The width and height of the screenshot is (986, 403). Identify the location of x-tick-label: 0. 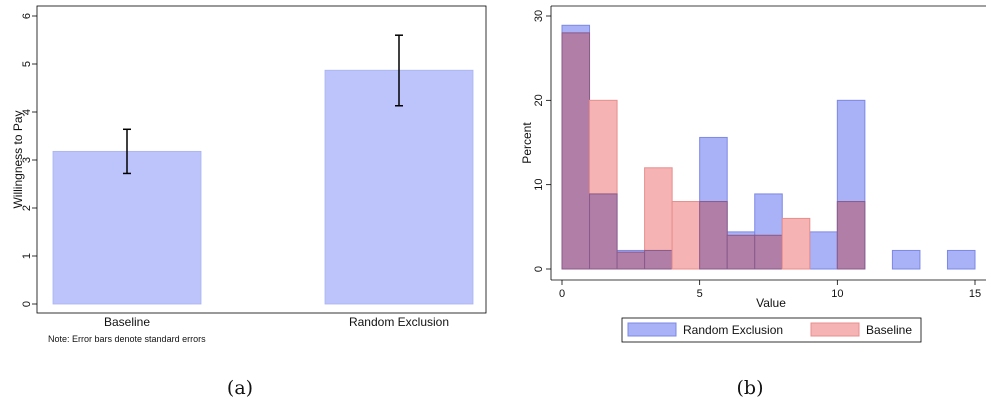
(562, 294).